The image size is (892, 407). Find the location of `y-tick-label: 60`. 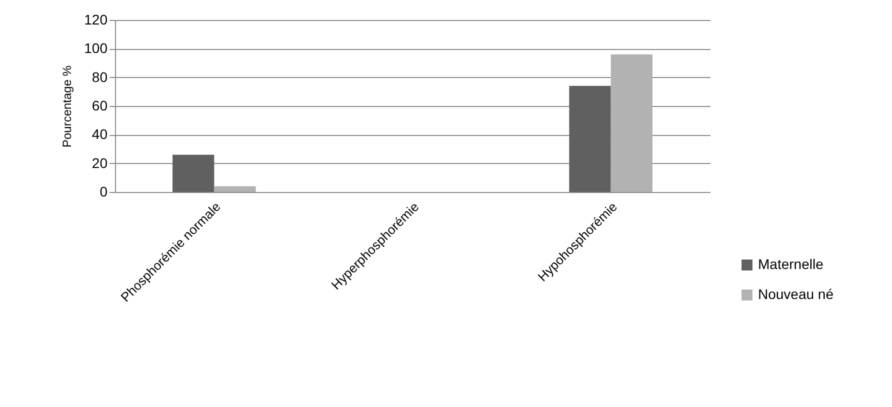

y-tick-label: 60 is located at coordinates (100, 106).